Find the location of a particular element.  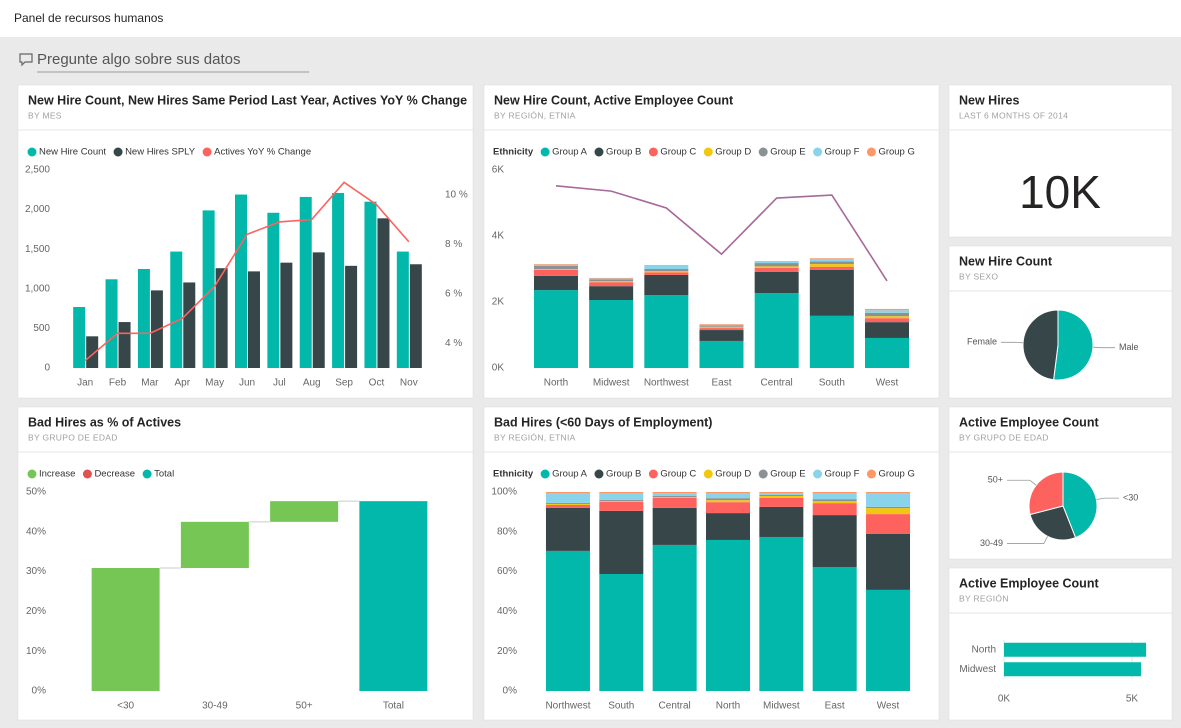

y2-tick-label: 6 % is located at coordinates (453, 293).